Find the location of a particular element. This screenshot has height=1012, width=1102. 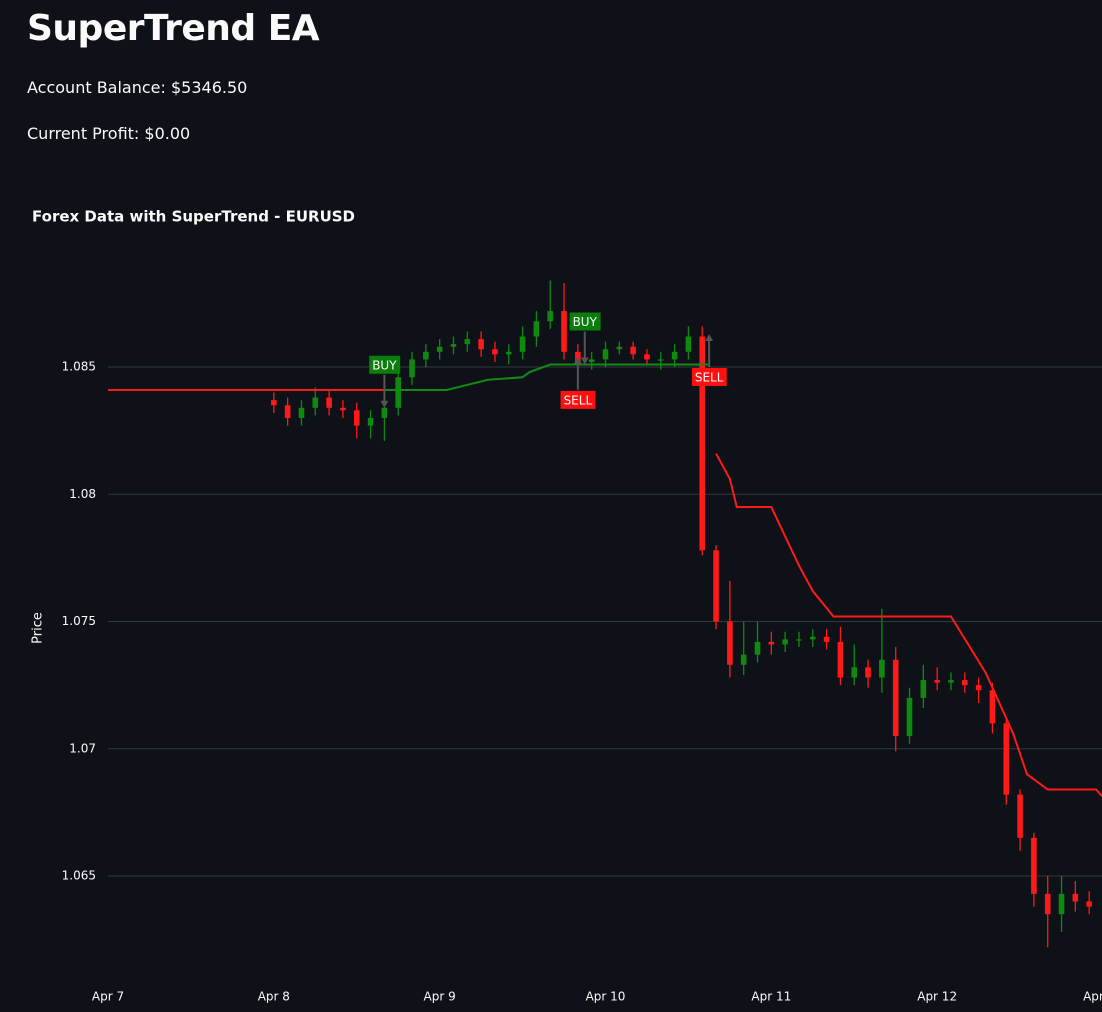

x-tick-label: Apr 9 is located at coordinates (440, 997).